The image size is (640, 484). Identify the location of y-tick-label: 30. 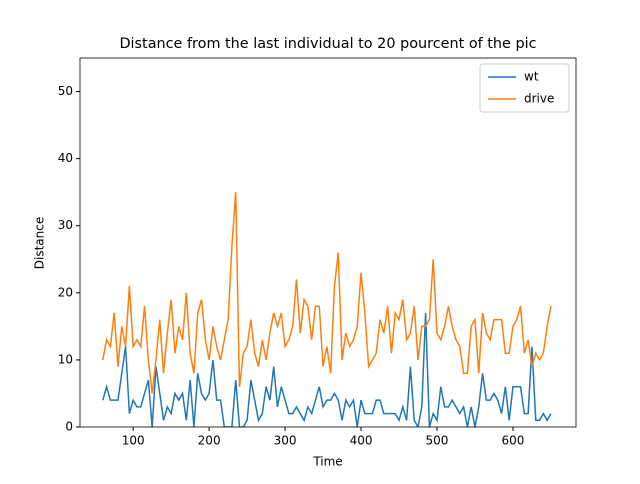
(65, 225).